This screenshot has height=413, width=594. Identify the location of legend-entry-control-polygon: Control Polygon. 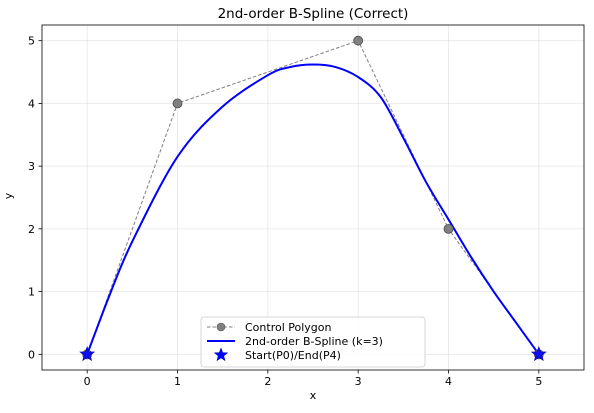
(269, 327).